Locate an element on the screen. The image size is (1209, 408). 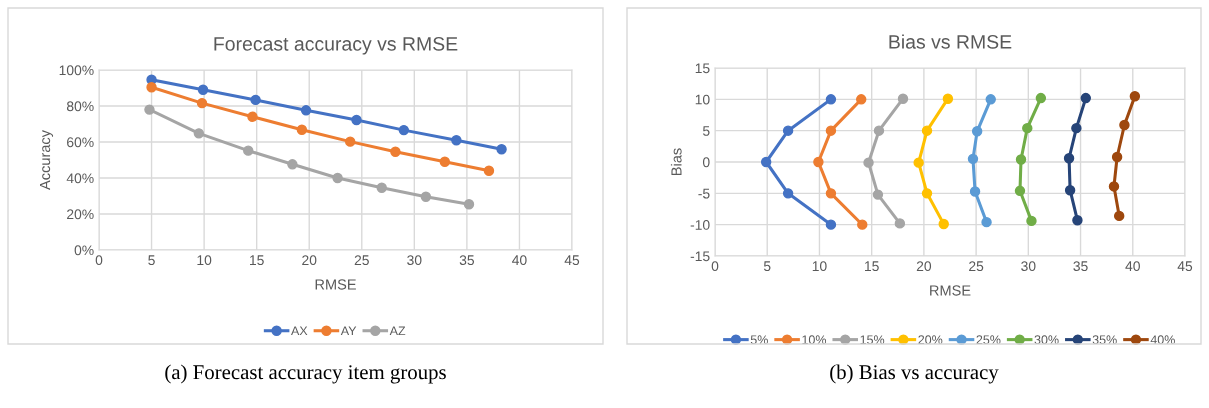
y-tick-label: -5 is located at coordinates (704, 193).